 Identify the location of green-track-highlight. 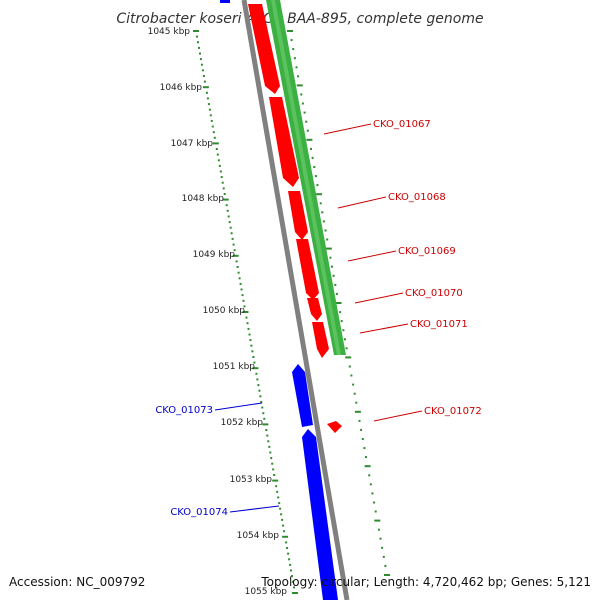
(306, 177).